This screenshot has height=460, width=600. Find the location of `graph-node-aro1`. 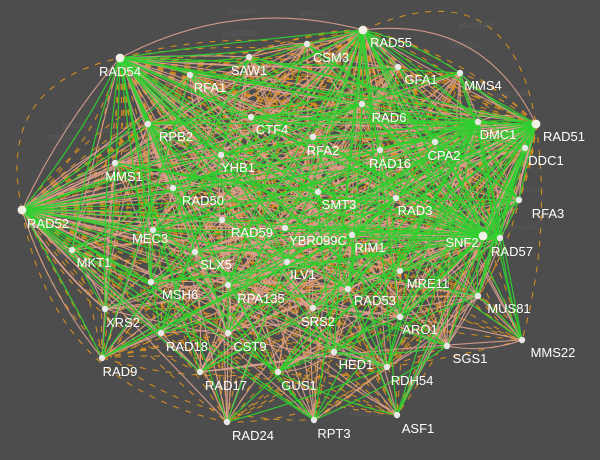

graph-node-aro1 is located at coordinates (400, 317).